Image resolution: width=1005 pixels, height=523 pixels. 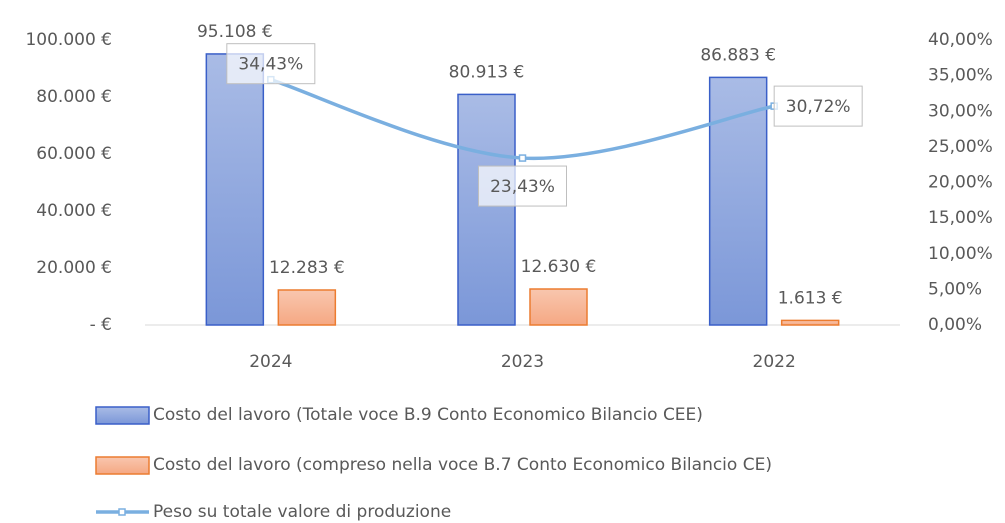 I want to click on y2-tick-label: 30,00%, so click(x=960, y=111).